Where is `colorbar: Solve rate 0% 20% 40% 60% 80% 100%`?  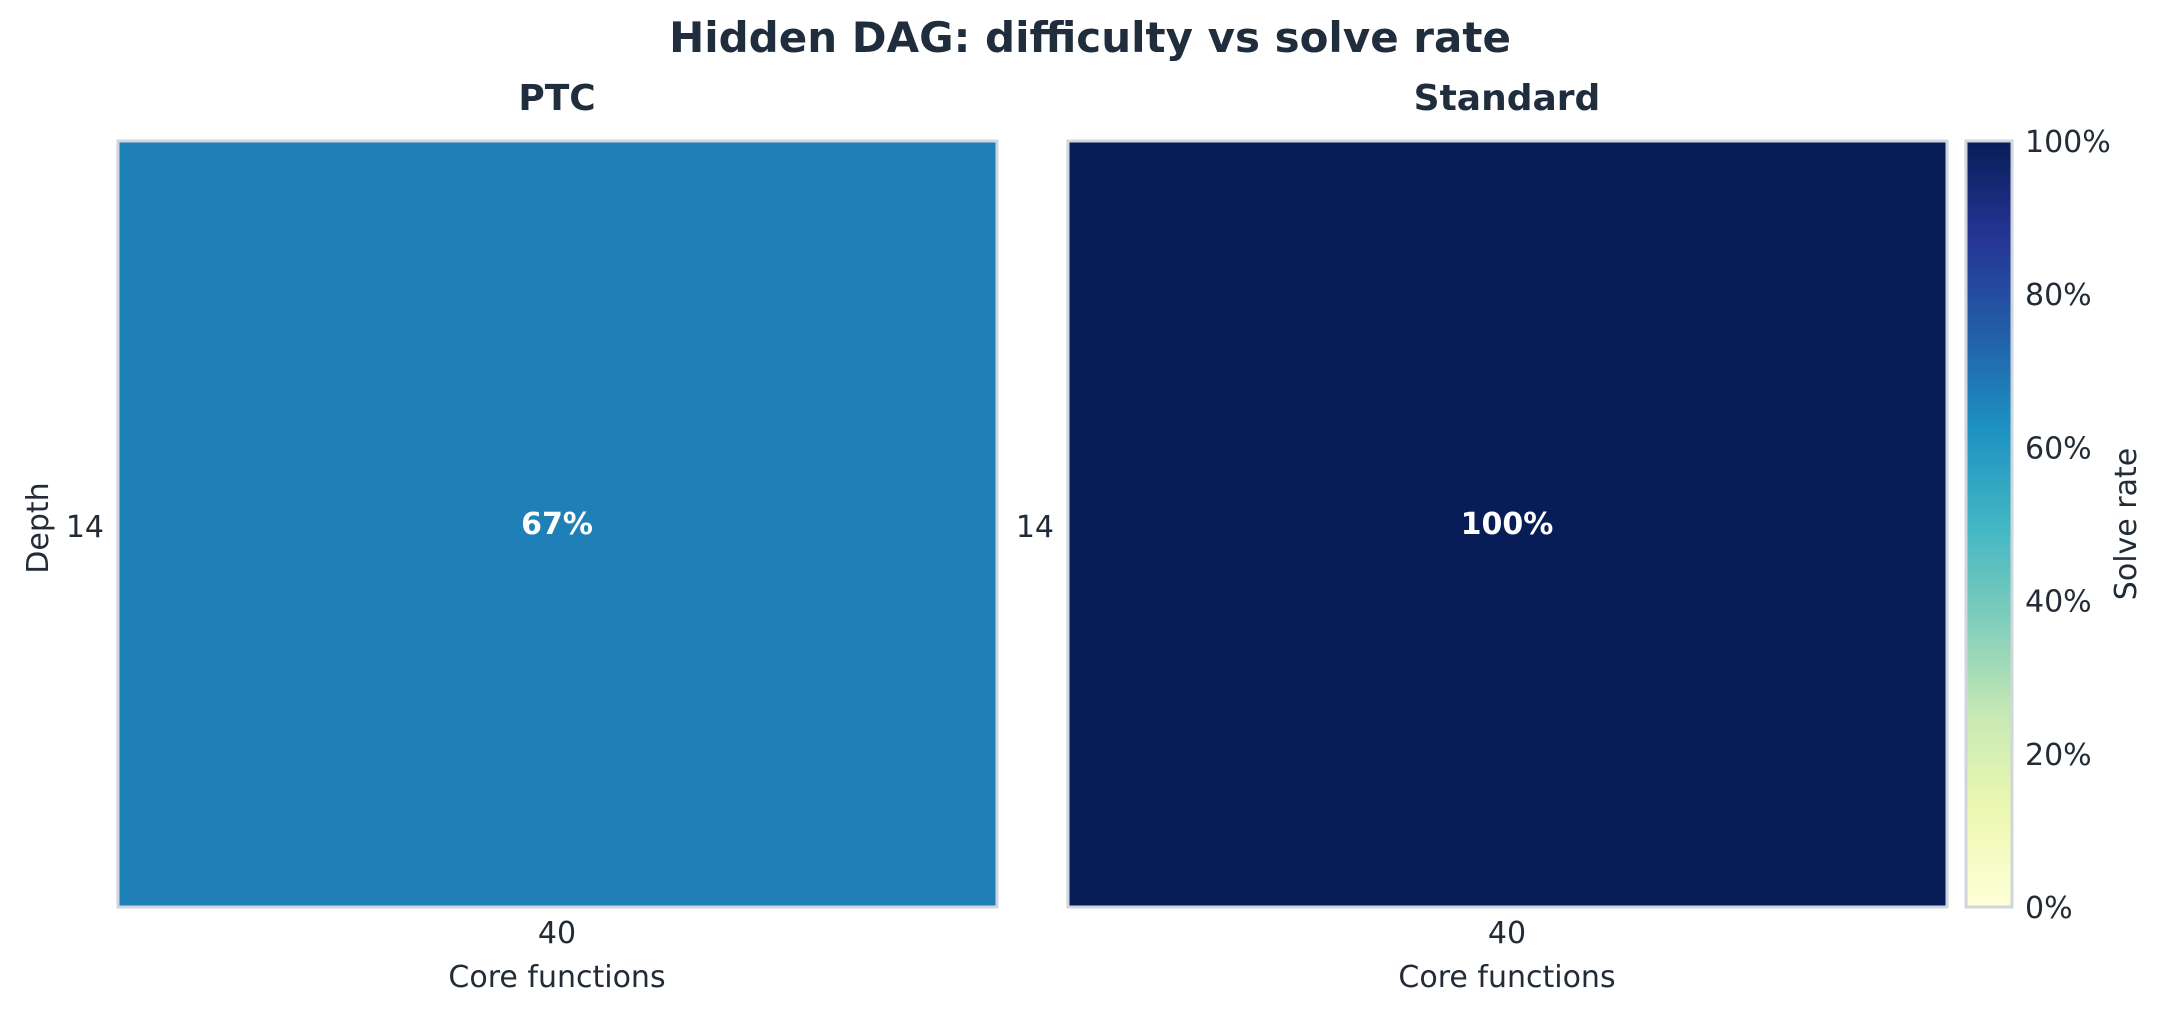 colorbar: Solve rate 0% 20% 40% 60% 80% 100% is located at coordinates (2054, 525).